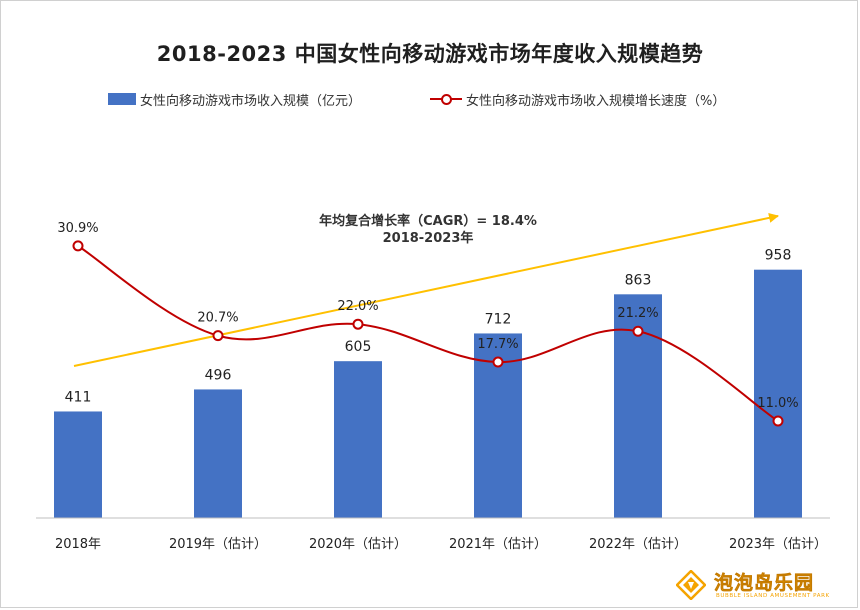  What do you see at coordinates (78, 397) in the screenshot?
I see `bar-value-label-0: 411` at bounding box center [78, 397].